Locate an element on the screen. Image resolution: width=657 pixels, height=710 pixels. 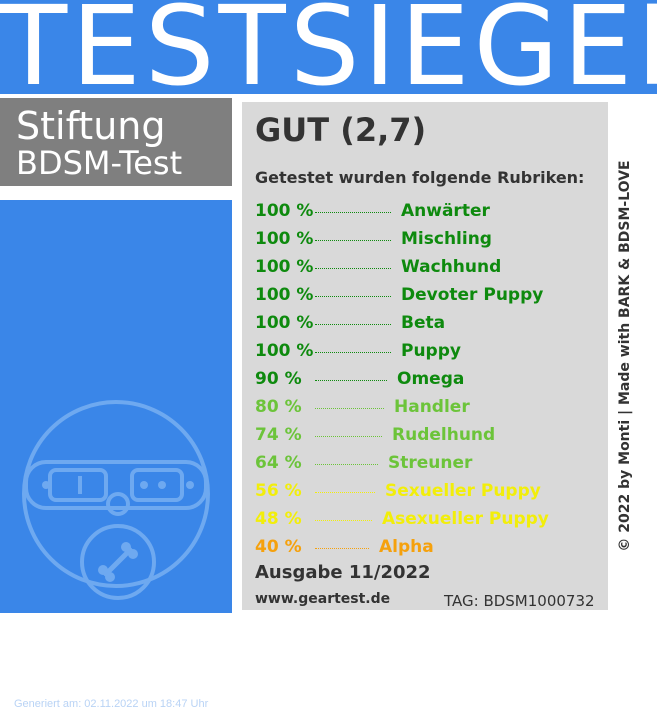
rubric-name: Handler is located at coordinates (432, 407).